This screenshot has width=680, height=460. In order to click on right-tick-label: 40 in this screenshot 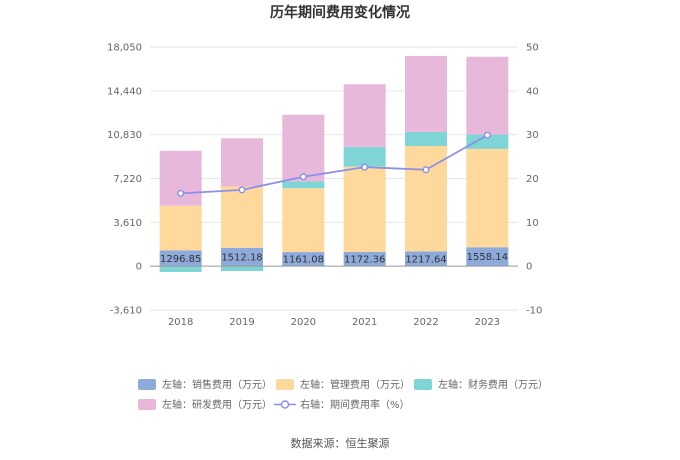, I will do `click(532, 91)`.